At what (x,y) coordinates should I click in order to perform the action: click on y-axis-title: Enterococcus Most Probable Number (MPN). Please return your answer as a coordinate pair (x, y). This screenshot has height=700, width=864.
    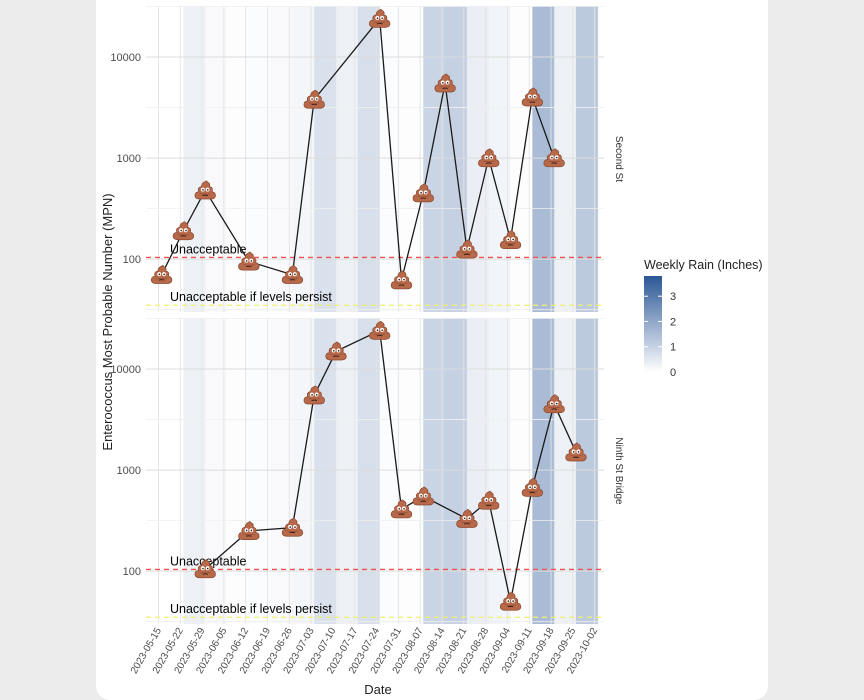
    Looking at the image, I should click on (107, 321).